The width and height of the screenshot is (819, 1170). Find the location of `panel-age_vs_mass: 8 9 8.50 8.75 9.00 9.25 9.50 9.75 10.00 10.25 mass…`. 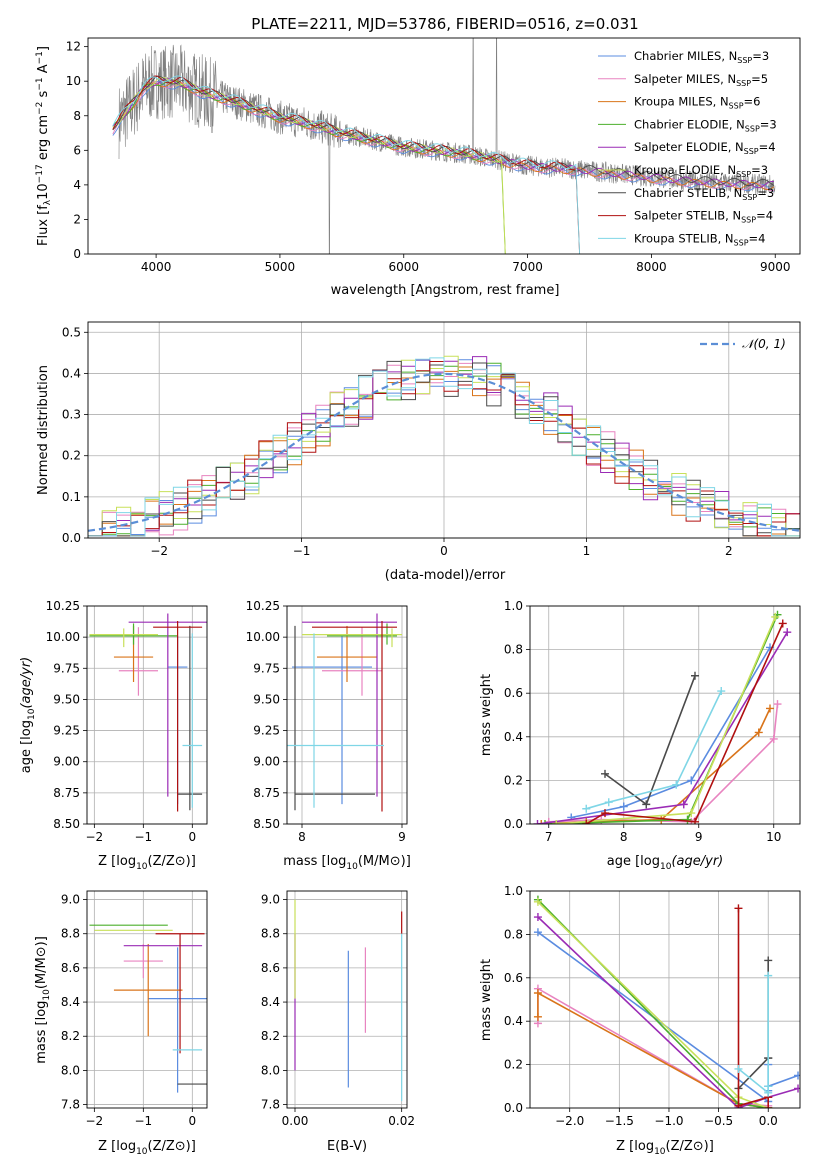

panel-age_vs_mass: 8 9 8.50 8.75 9.00 9.25 9.50 9.75 10.00 10.25 mass… is located at coordinates (328, 735).